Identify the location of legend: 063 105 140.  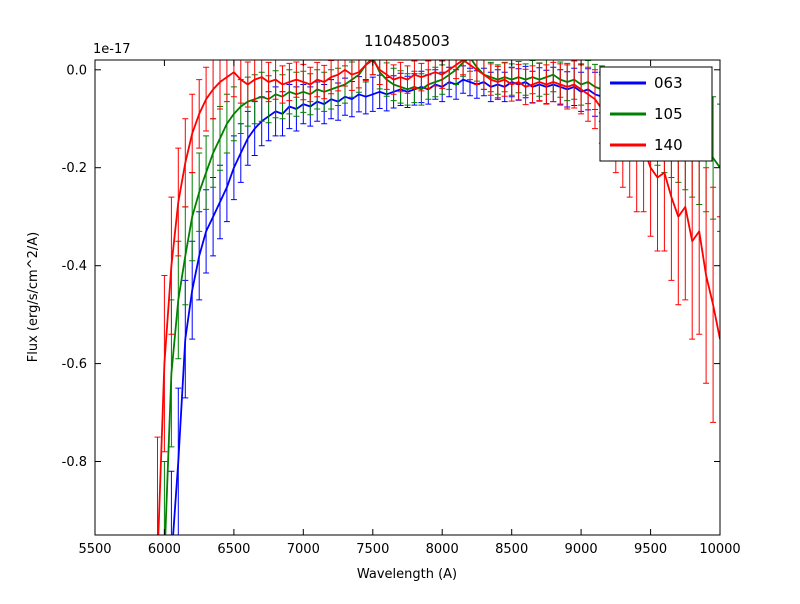
(656, 114).